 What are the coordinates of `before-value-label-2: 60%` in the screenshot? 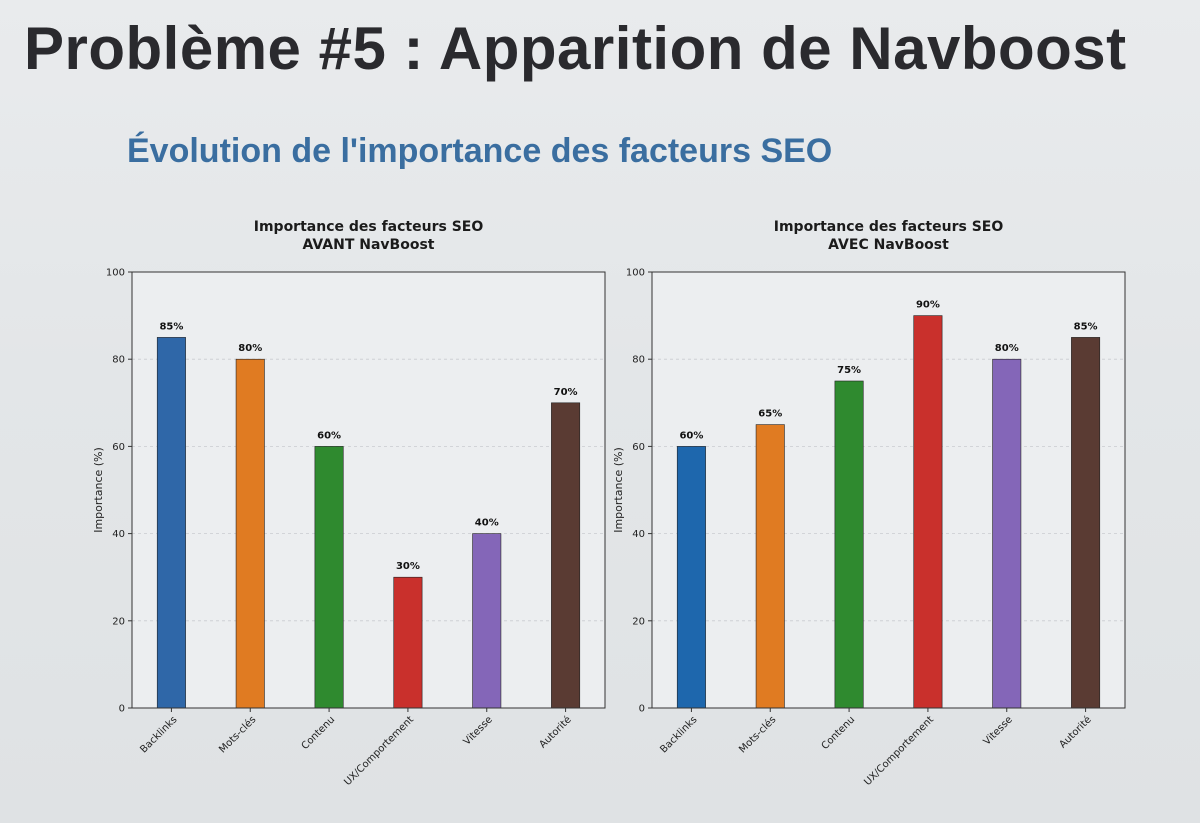 It's located at (329, 435).